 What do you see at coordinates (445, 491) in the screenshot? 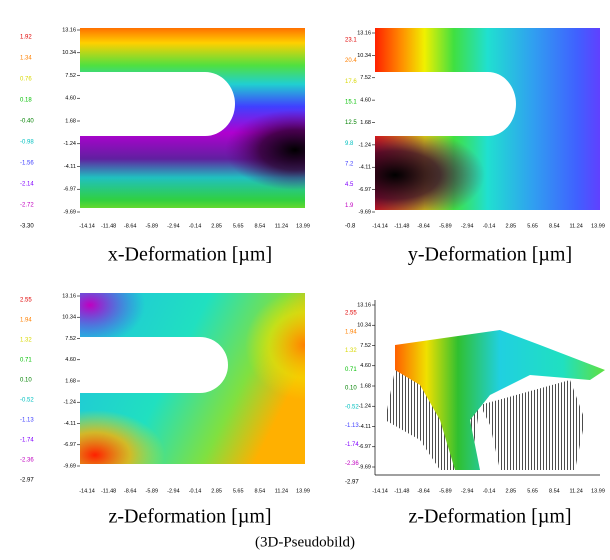
I see `x-tick-label: -5.89` at bounding box center [445, 491].